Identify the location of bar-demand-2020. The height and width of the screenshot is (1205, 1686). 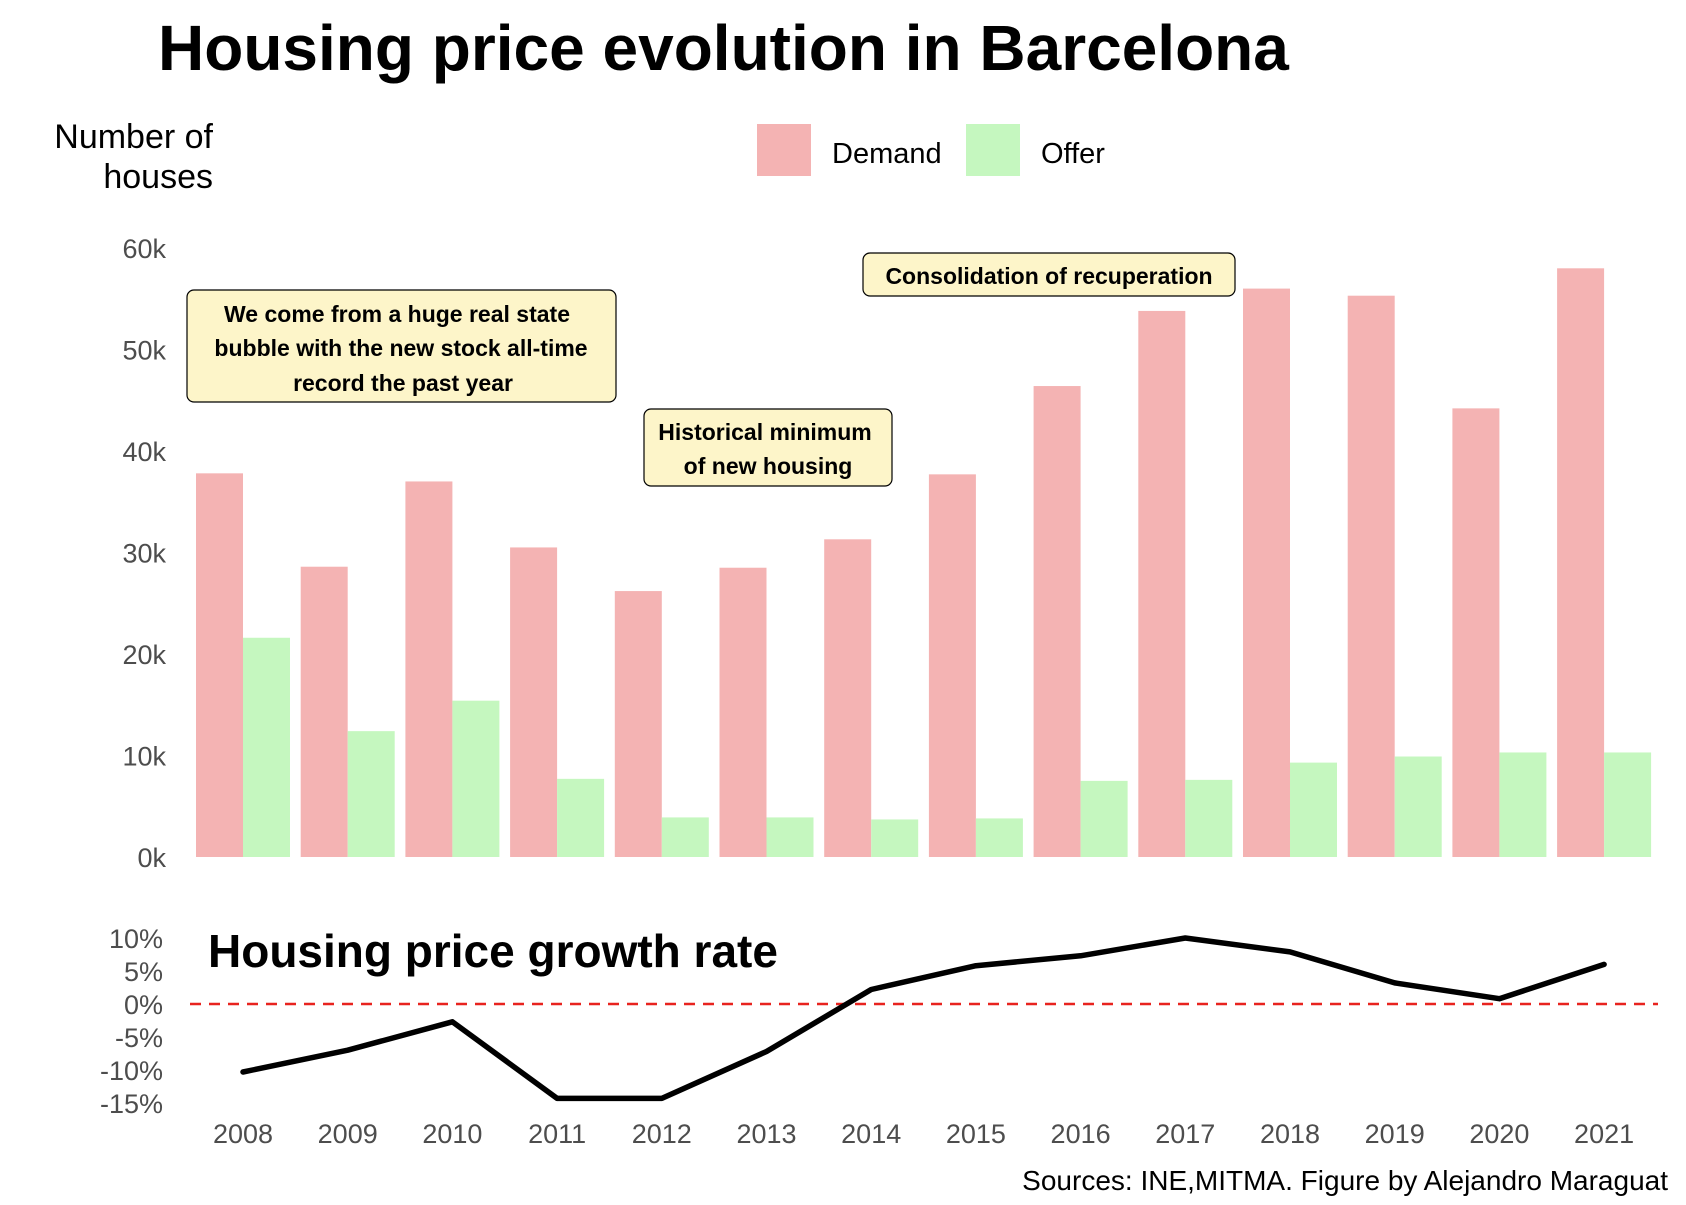
(1476, 632).